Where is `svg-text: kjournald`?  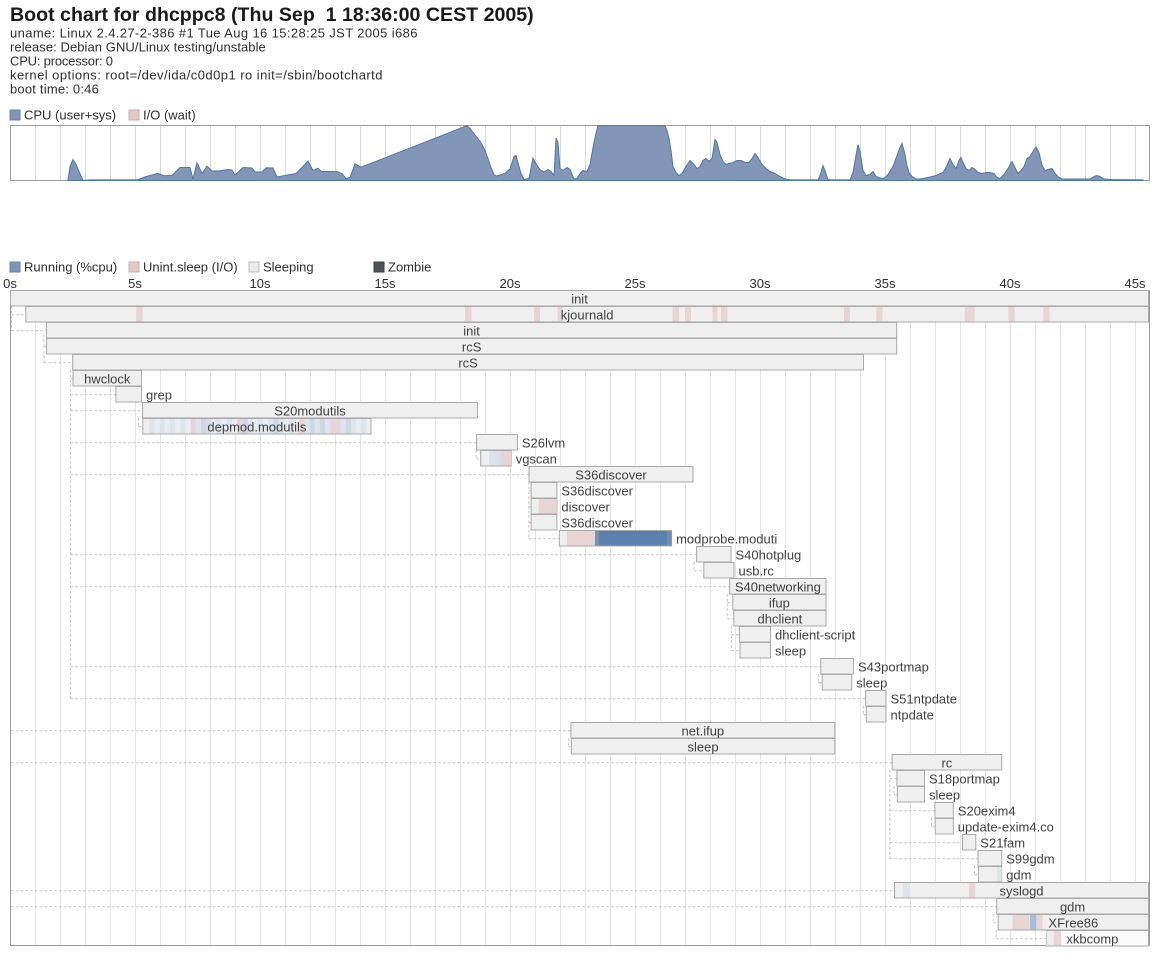 svg-text: kjournald is located at coordinates (587, 315).